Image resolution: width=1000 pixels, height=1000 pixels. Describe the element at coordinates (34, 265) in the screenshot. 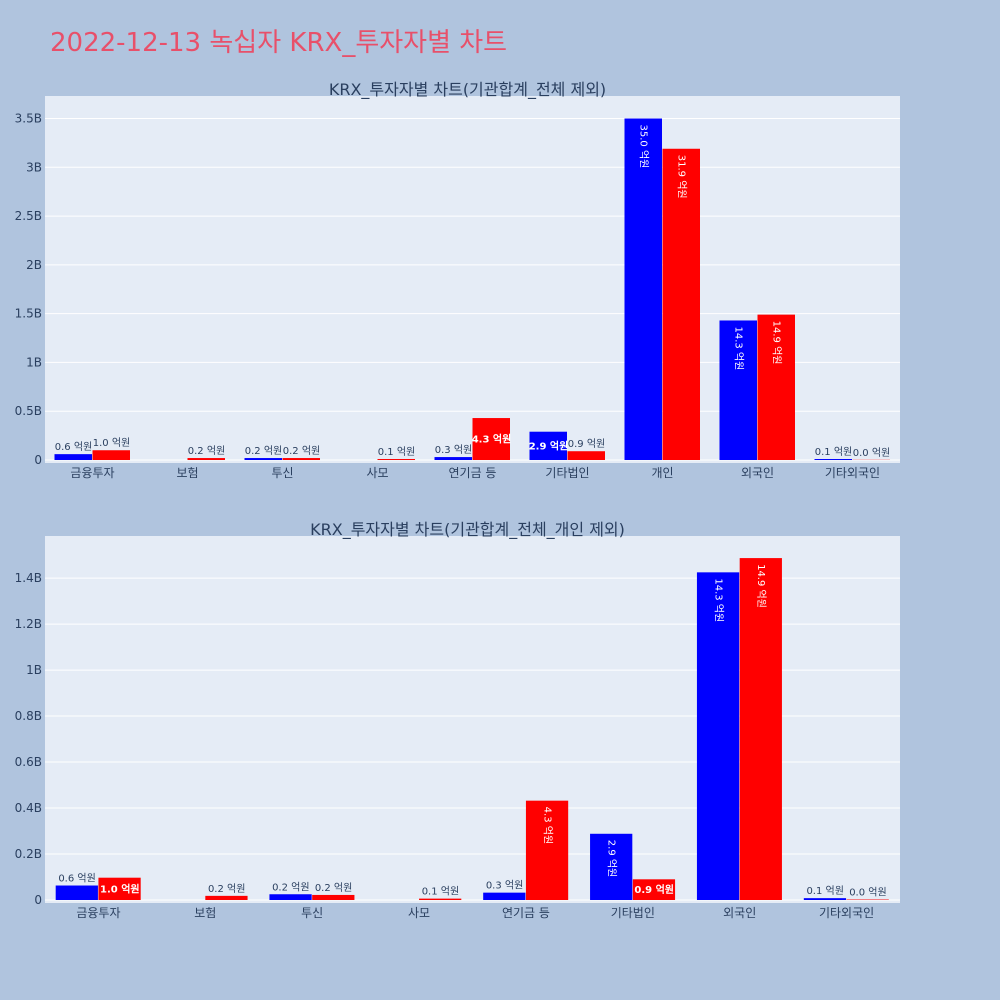

I see `y-tick-label: 2B` at that location.